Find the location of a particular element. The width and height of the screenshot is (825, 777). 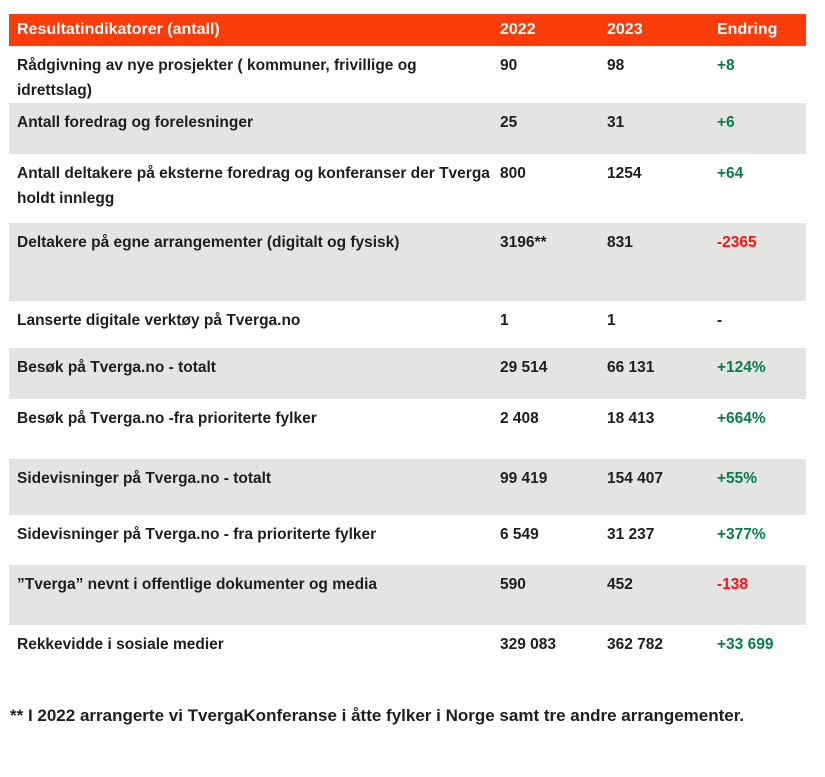

value-2022: 6 549 is located at coordinates (519, 534).